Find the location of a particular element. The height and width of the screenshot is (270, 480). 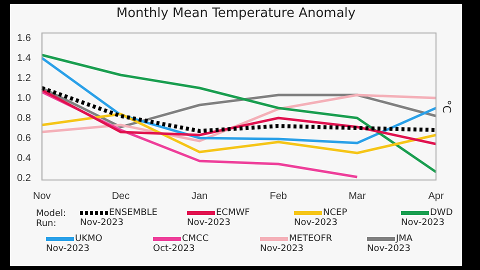

x-tick-label: Apr is located at coordinates (436, 196).